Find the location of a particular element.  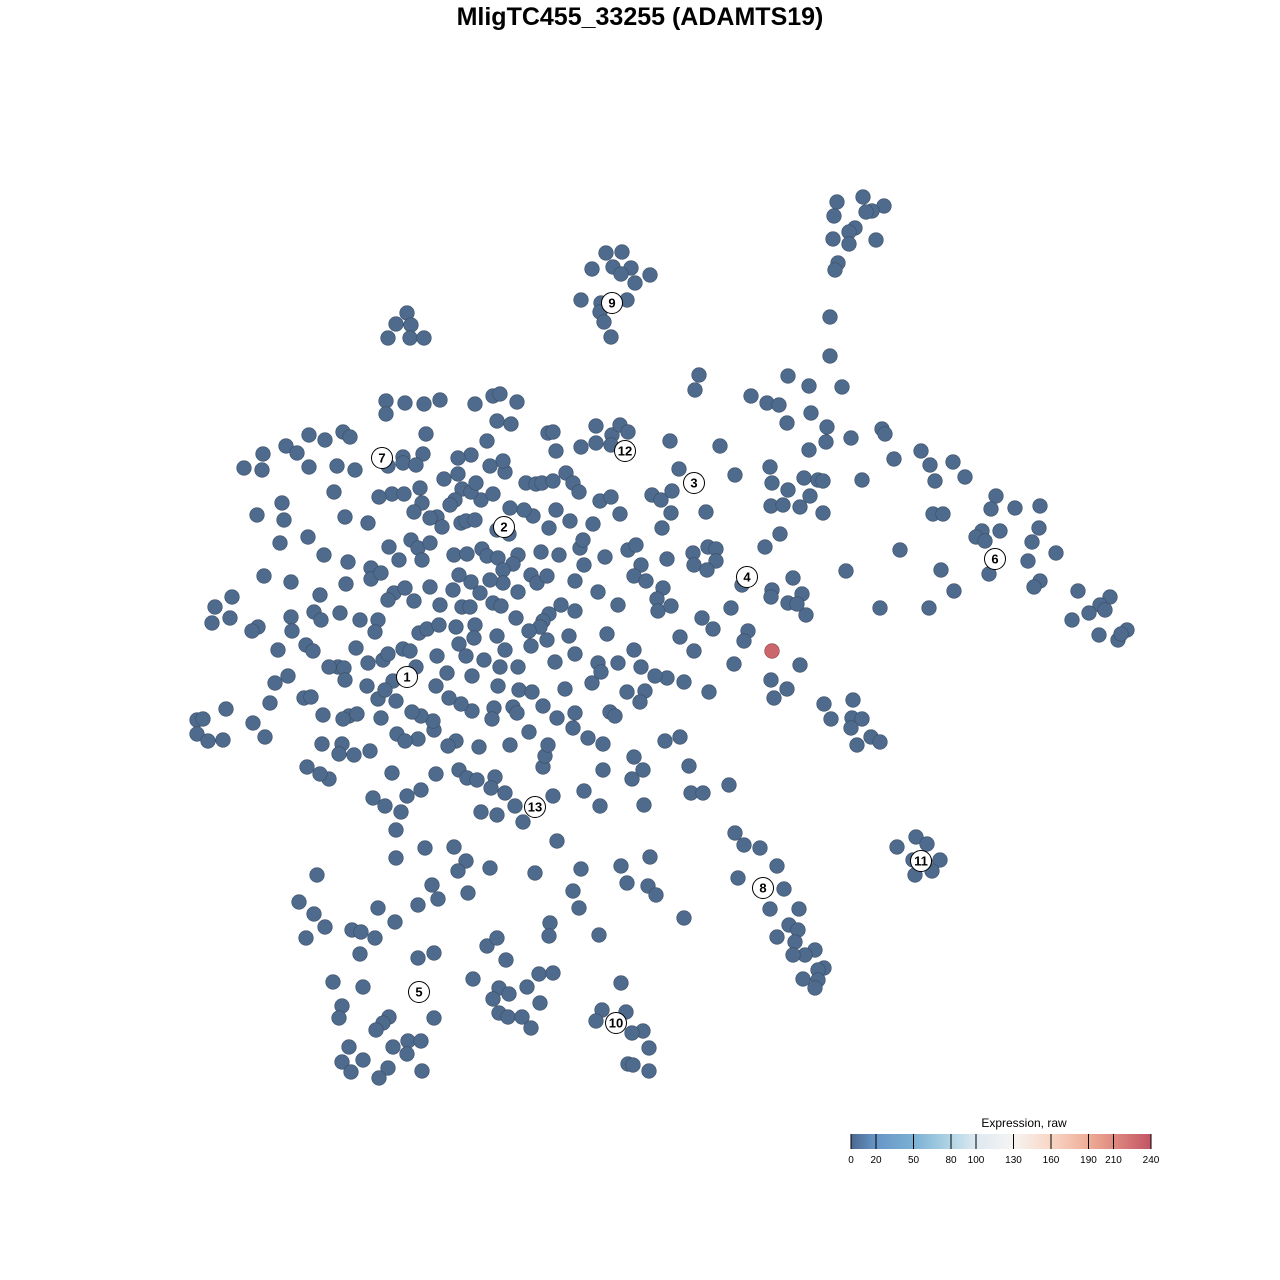

cluster-label: 13 is located at coordinates (535, 807).